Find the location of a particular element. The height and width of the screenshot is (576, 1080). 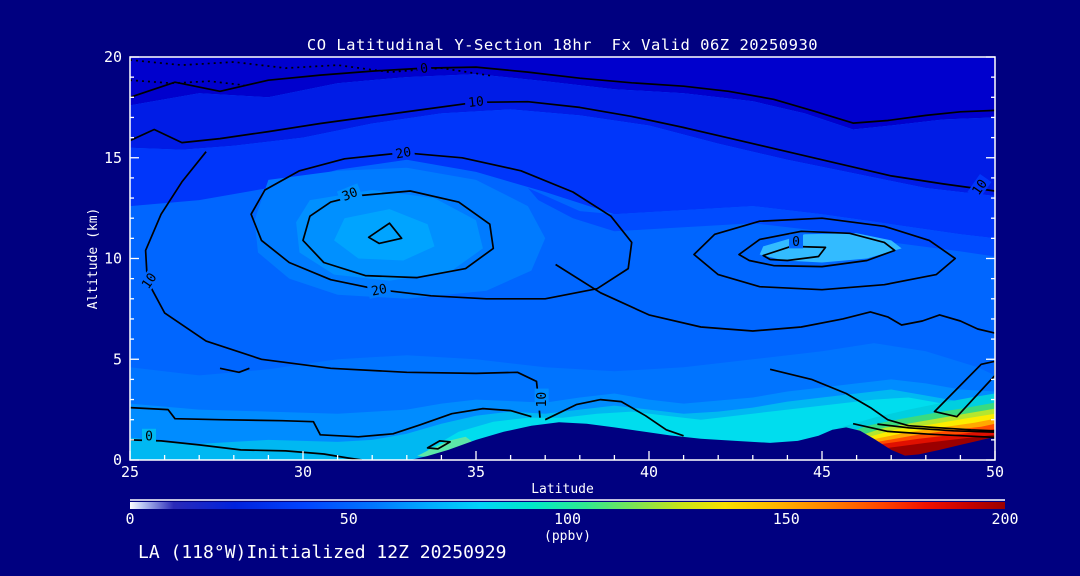

terrain-silhouette is located at coordinates (702, 441).